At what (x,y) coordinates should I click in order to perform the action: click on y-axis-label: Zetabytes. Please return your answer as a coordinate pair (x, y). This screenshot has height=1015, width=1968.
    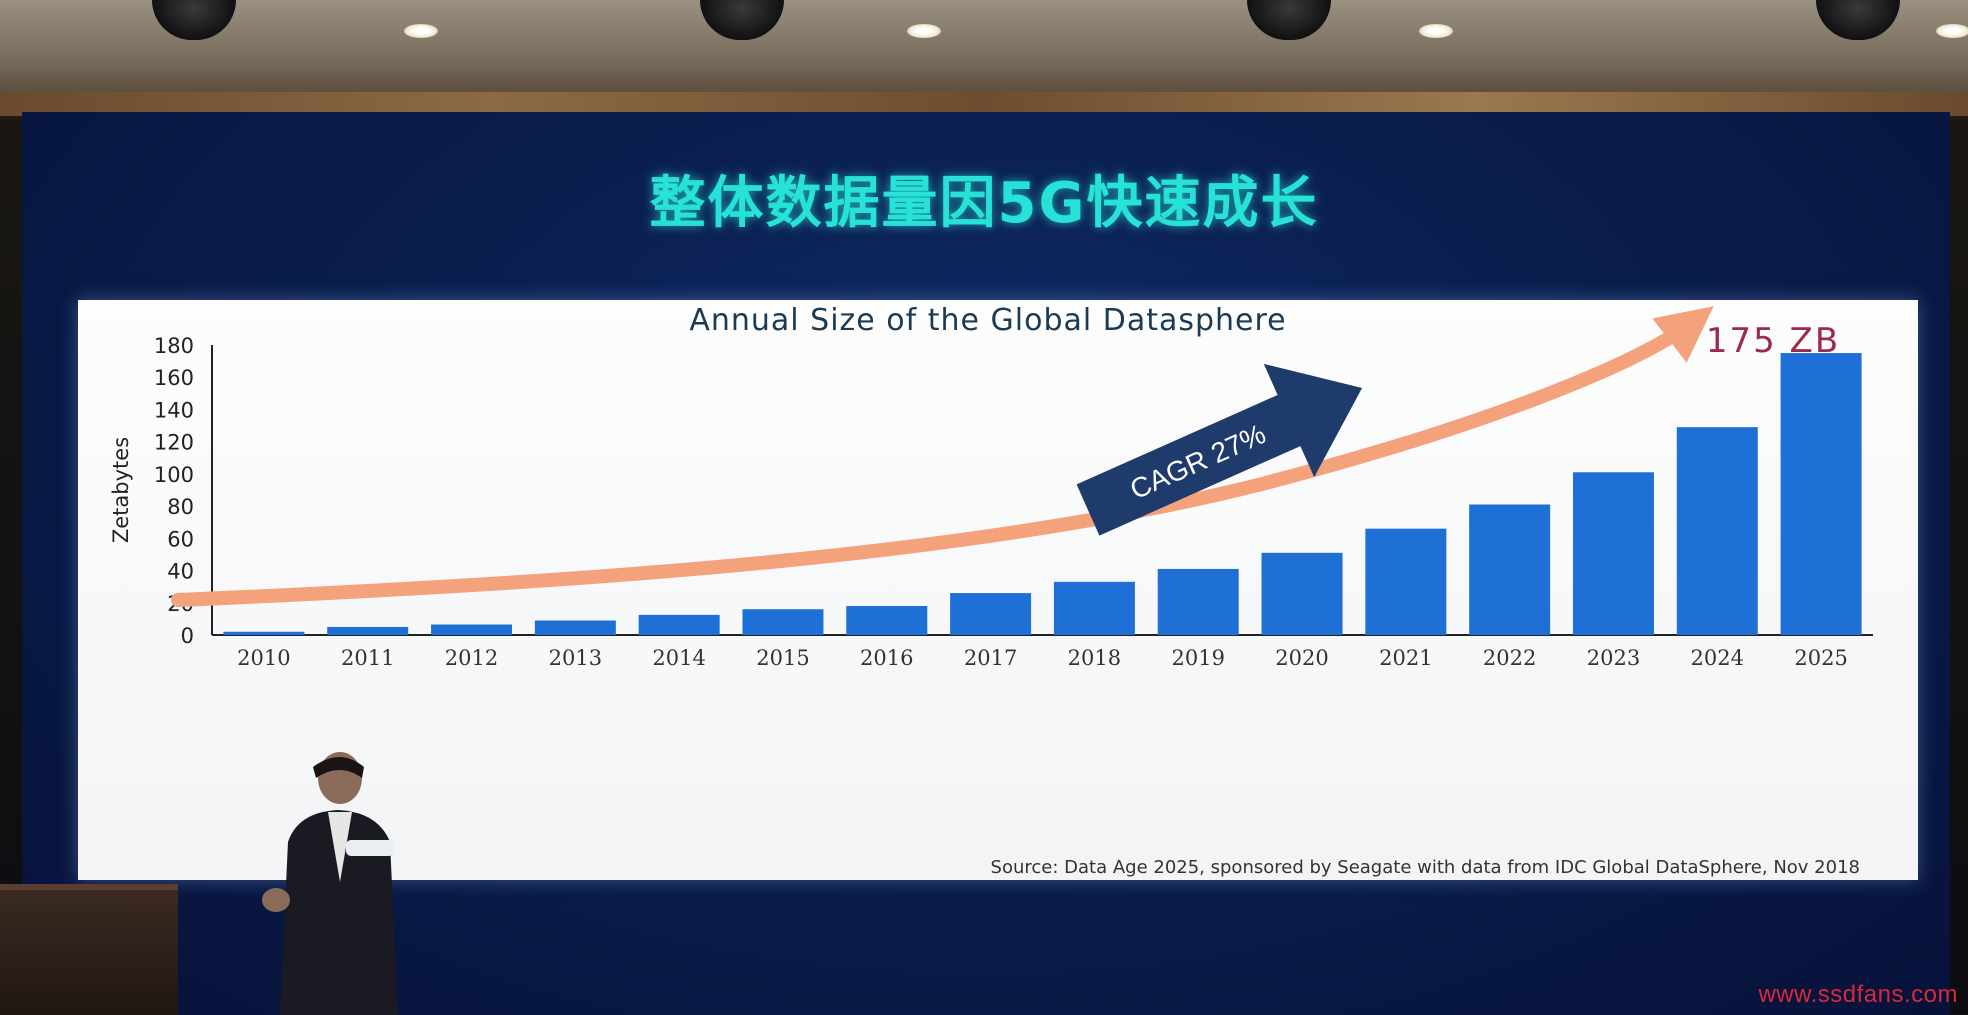
    Looking at the image, I should click on (121, 490).